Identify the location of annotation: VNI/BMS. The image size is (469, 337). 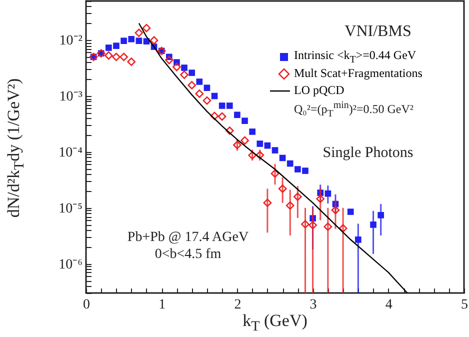
(378, 31).